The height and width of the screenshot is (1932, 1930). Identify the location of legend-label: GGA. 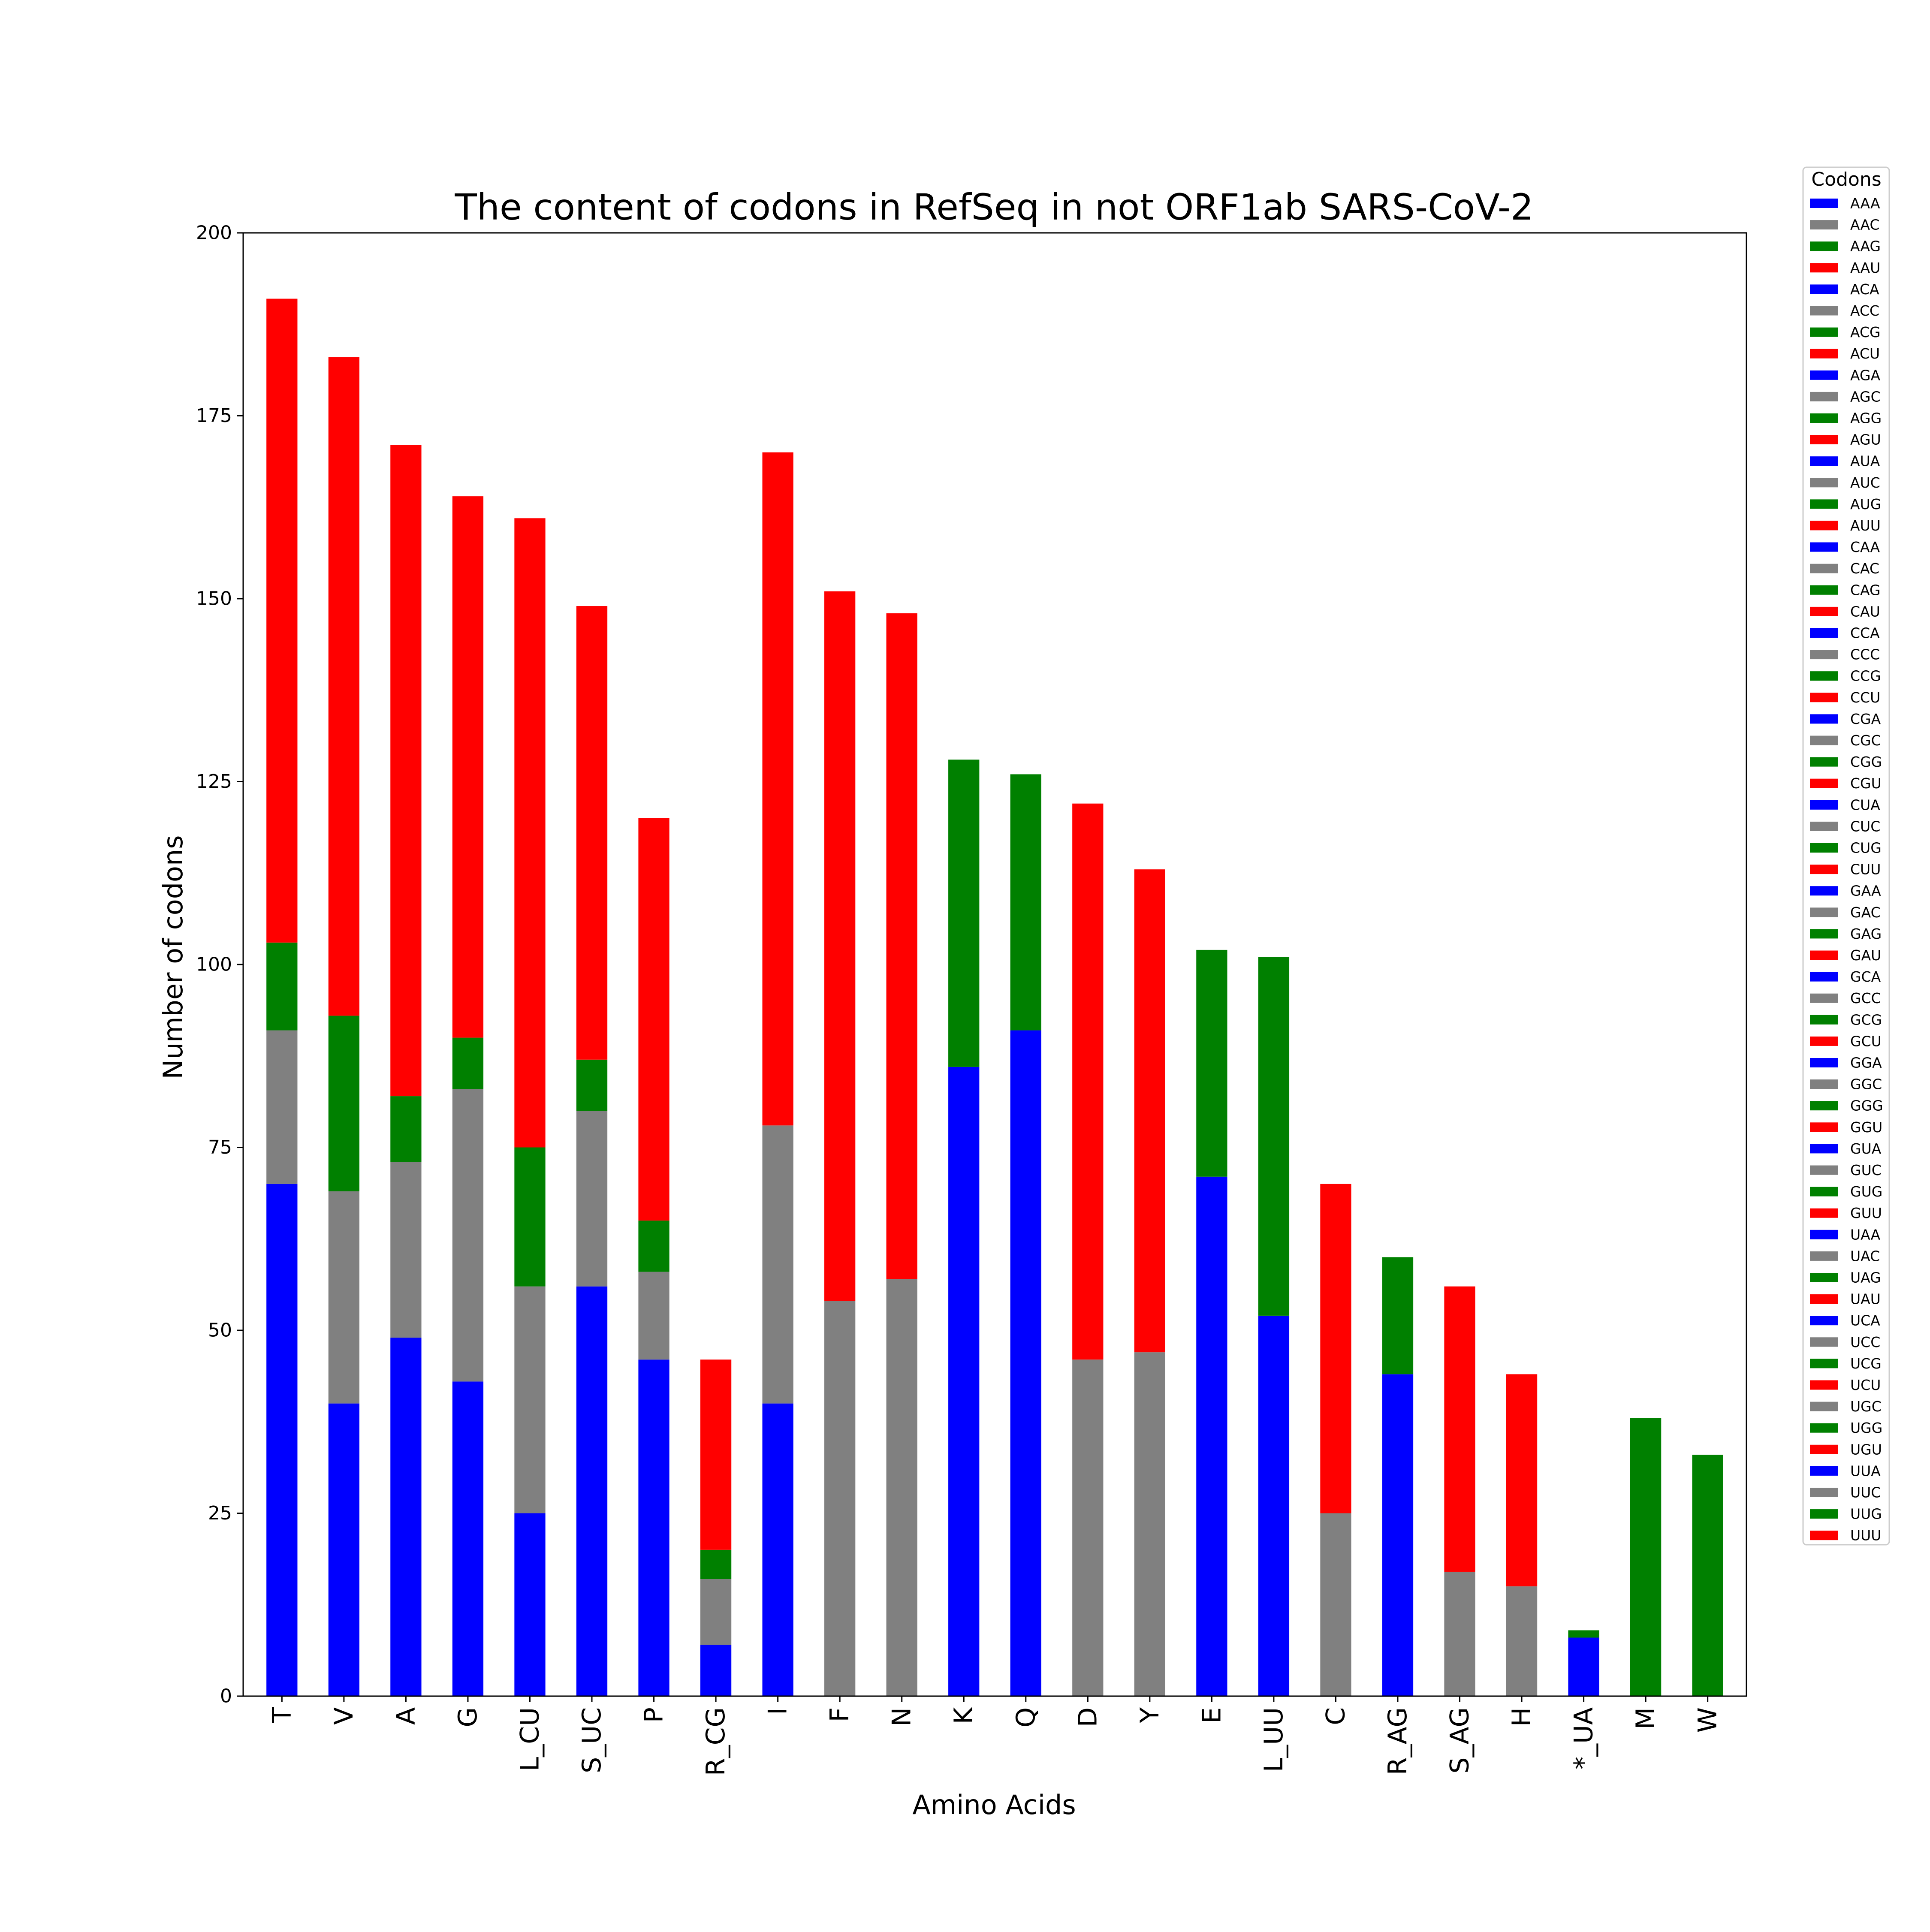
(1866, 1063).